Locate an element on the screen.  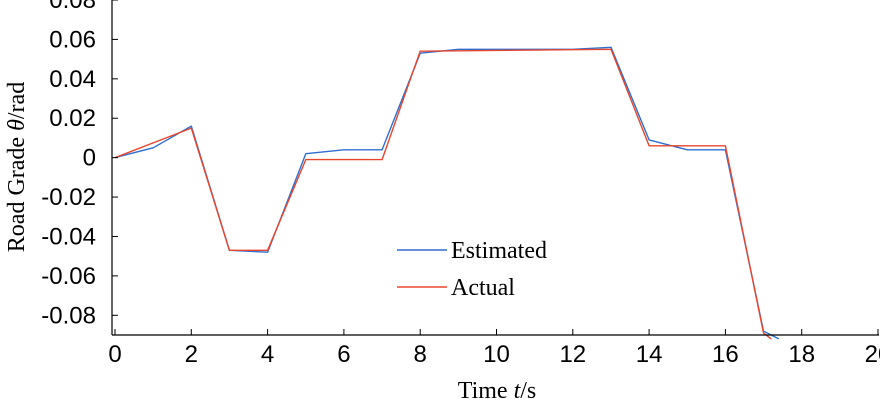
axis-title-text: Time is located at coordinates (486, 391).